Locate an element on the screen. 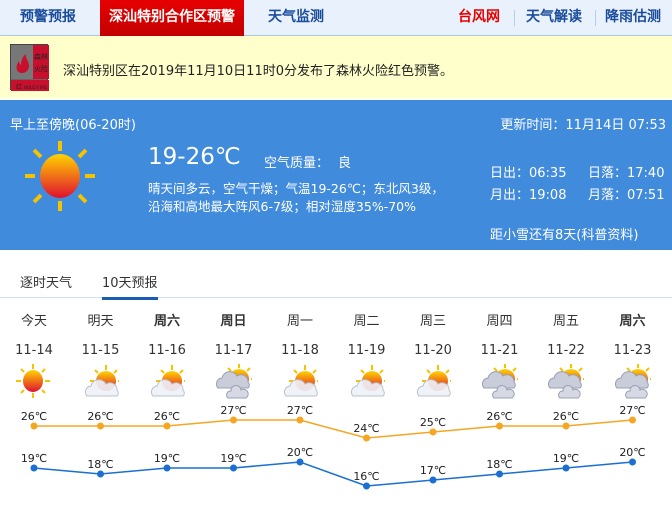 The width and height of the screenshot is (672, 508). forecast-day: 周一 11-18 is located at coordinates (300, 357).